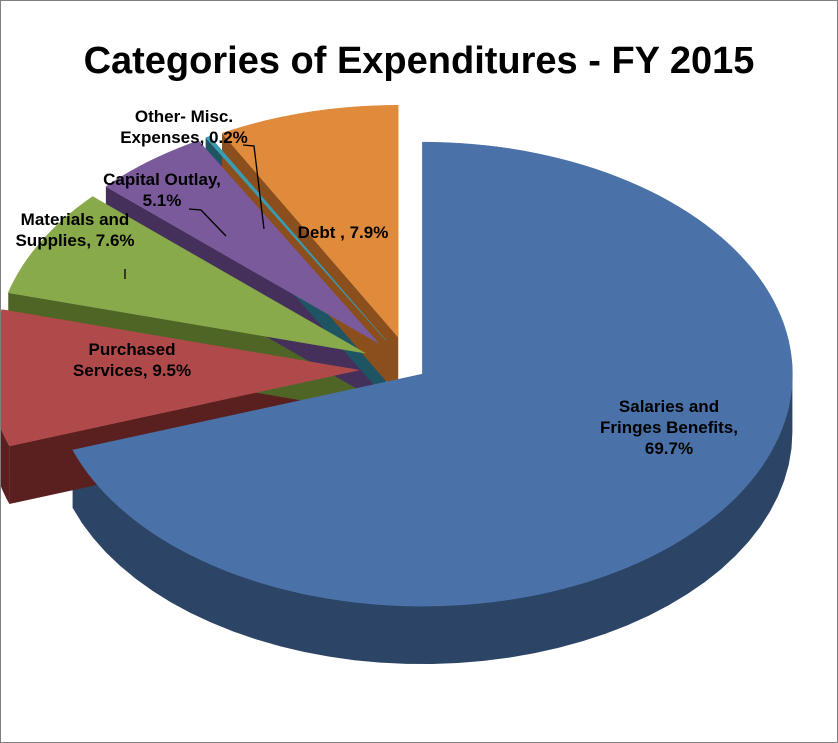 This screenshot has height=743, width=838. I want to click on data-label-line: Purchased, so click(132, 349).